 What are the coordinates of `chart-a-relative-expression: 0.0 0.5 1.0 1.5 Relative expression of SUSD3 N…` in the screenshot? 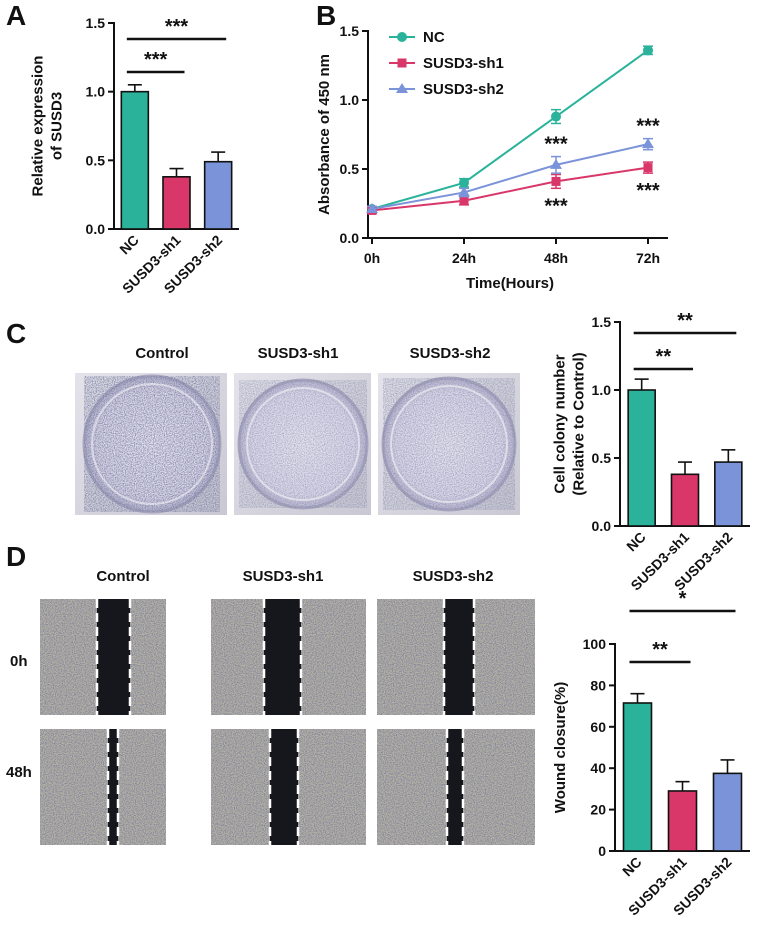 It's located at (134, 155).